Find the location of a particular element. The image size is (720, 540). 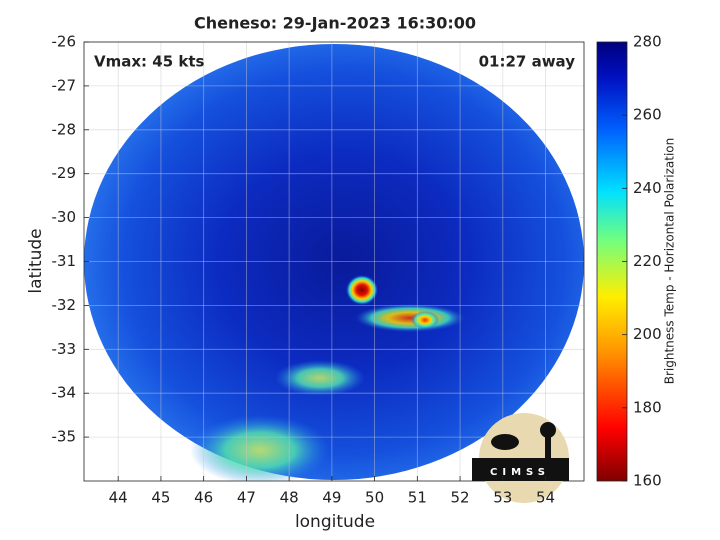

y-axis-label: latitude is located at coordinates (36, 260).